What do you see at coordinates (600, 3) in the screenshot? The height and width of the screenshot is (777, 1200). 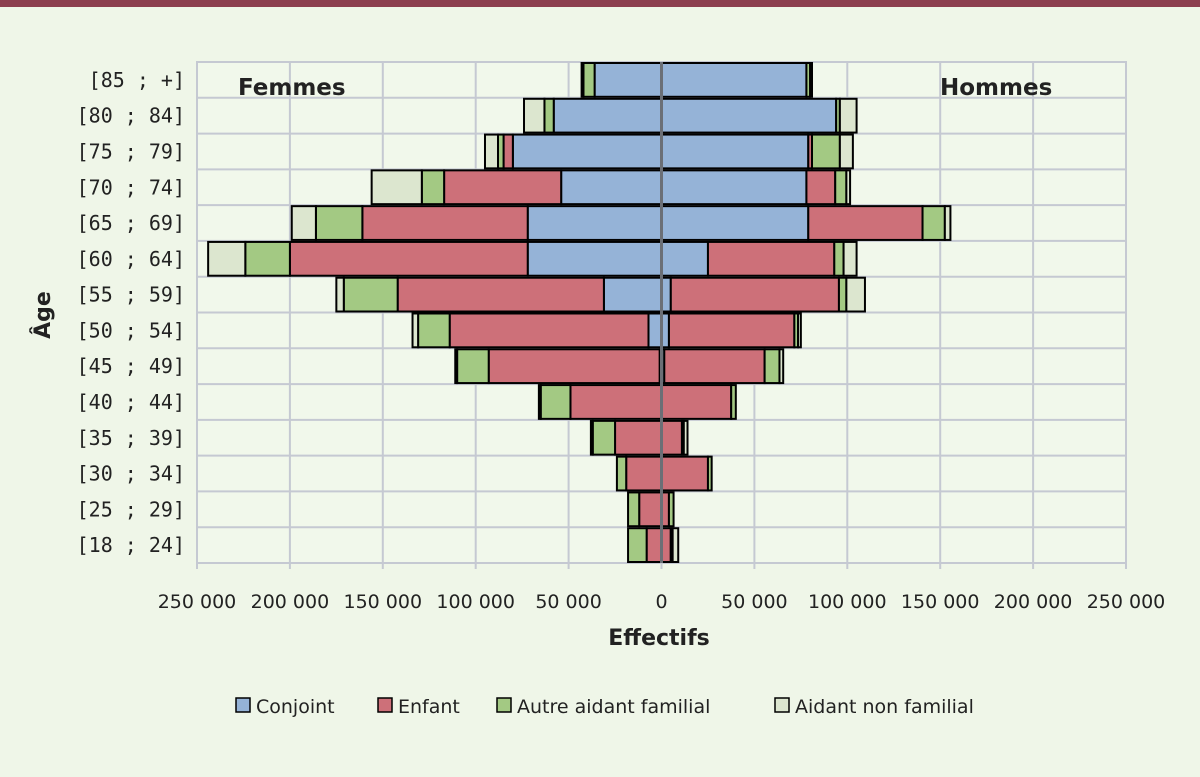 I see `top-accent-bar` at bounding box center [600, 3].